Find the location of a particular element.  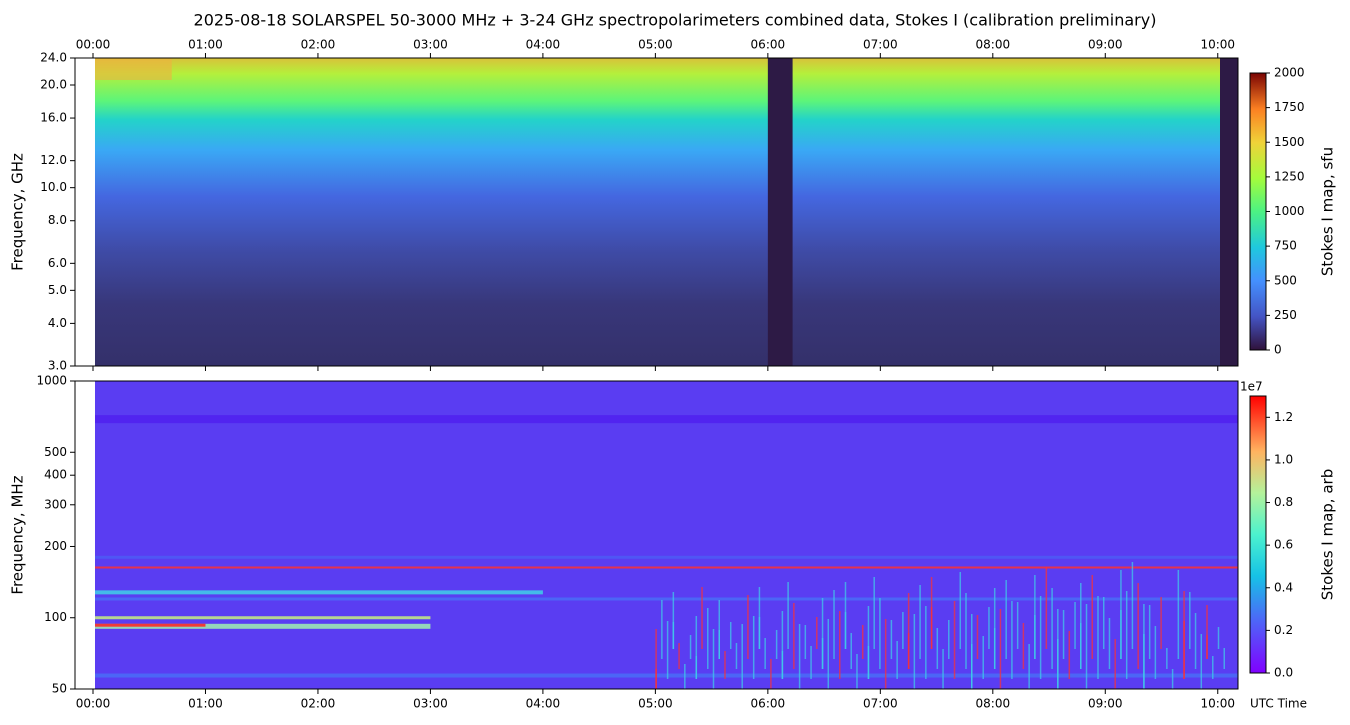

x-tick-label-top: 02:00 is located at coordinates (318, 45).